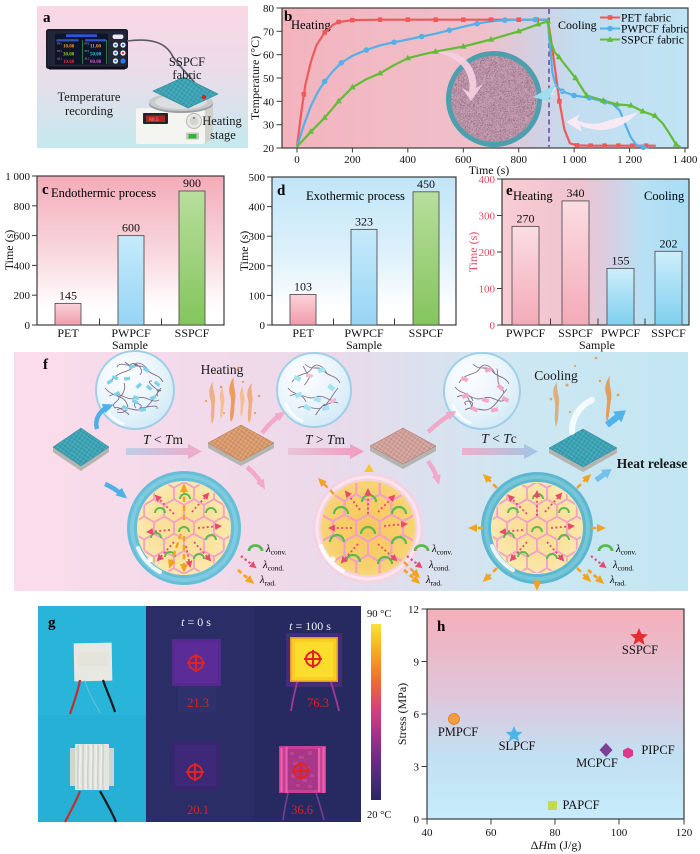  I want to click on svg-text: MCPCF, so click(597, 763).